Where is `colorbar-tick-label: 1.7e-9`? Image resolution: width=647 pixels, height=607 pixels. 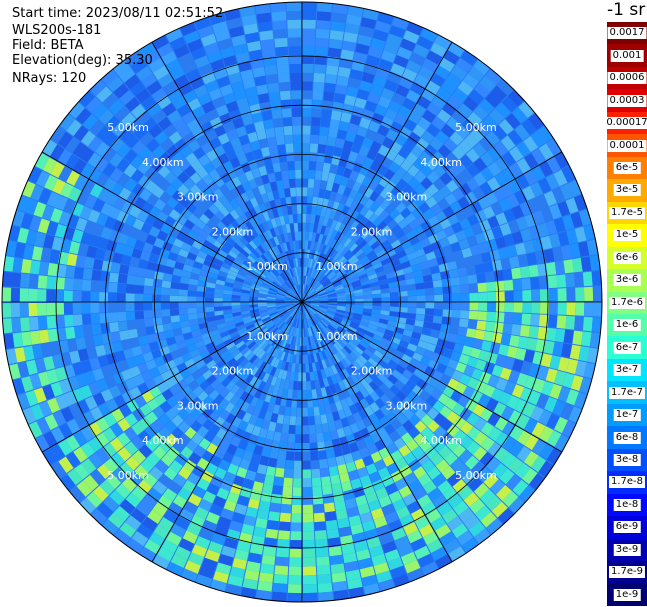 colorbar-tick-label: 1.7e-9 is located at coordinates (627, 572).